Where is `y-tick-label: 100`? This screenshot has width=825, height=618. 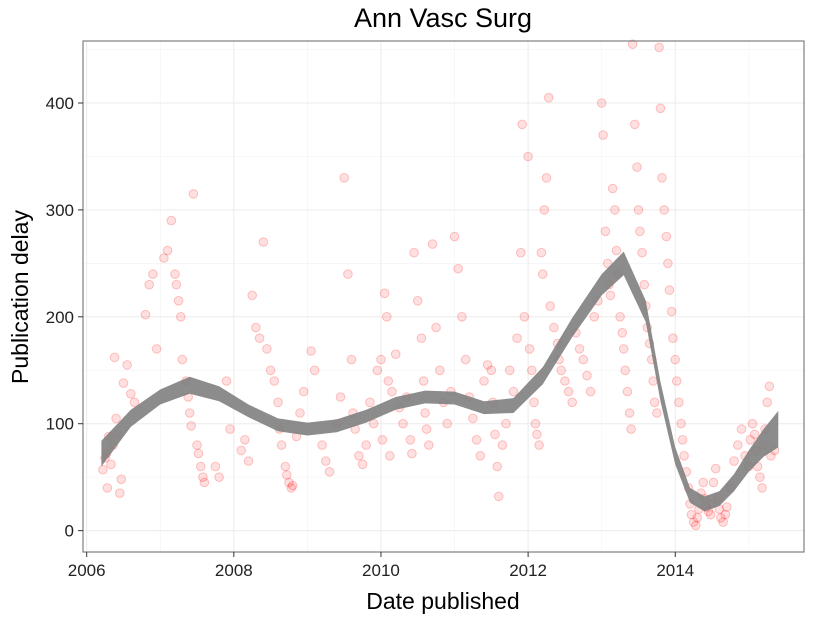 y-tick-label: 100 is located at coordinates (60, 424).